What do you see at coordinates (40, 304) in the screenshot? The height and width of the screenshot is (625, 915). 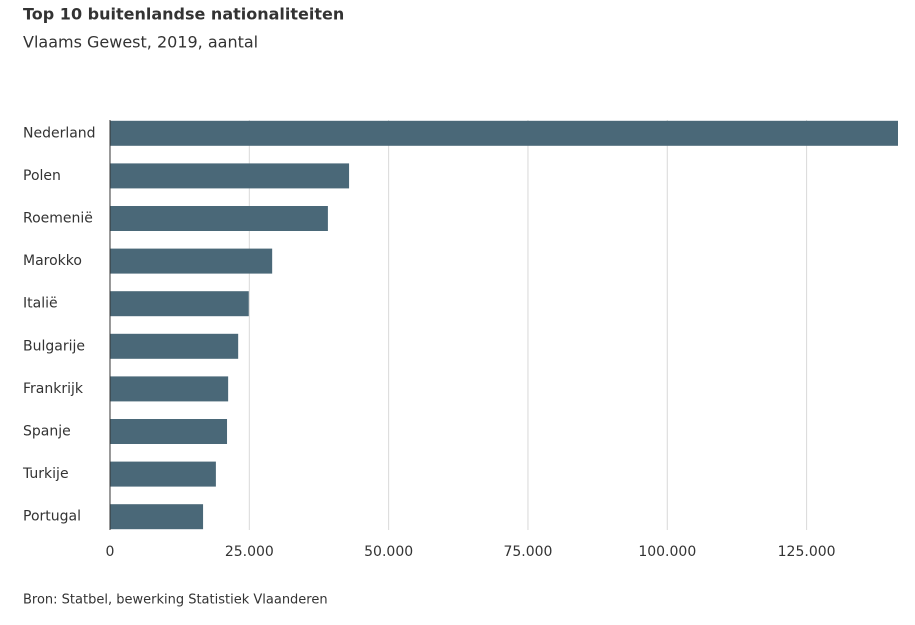 I see `y-tick-label: Italië` at bounding box center [40, 304].